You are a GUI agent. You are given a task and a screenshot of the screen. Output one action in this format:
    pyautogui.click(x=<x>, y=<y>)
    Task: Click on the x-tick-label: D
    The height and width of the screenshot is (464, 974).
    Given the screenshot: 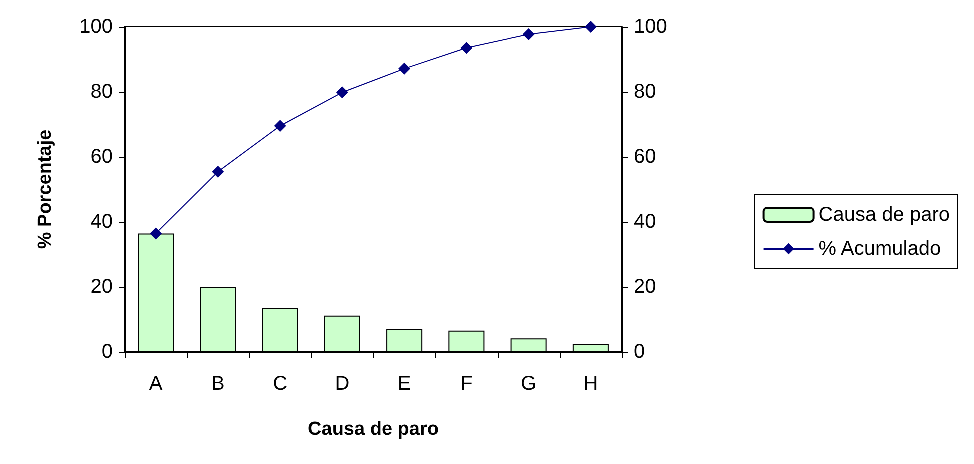 What is the action you would take?
    pyautogui.click(x=342, y=384)
    